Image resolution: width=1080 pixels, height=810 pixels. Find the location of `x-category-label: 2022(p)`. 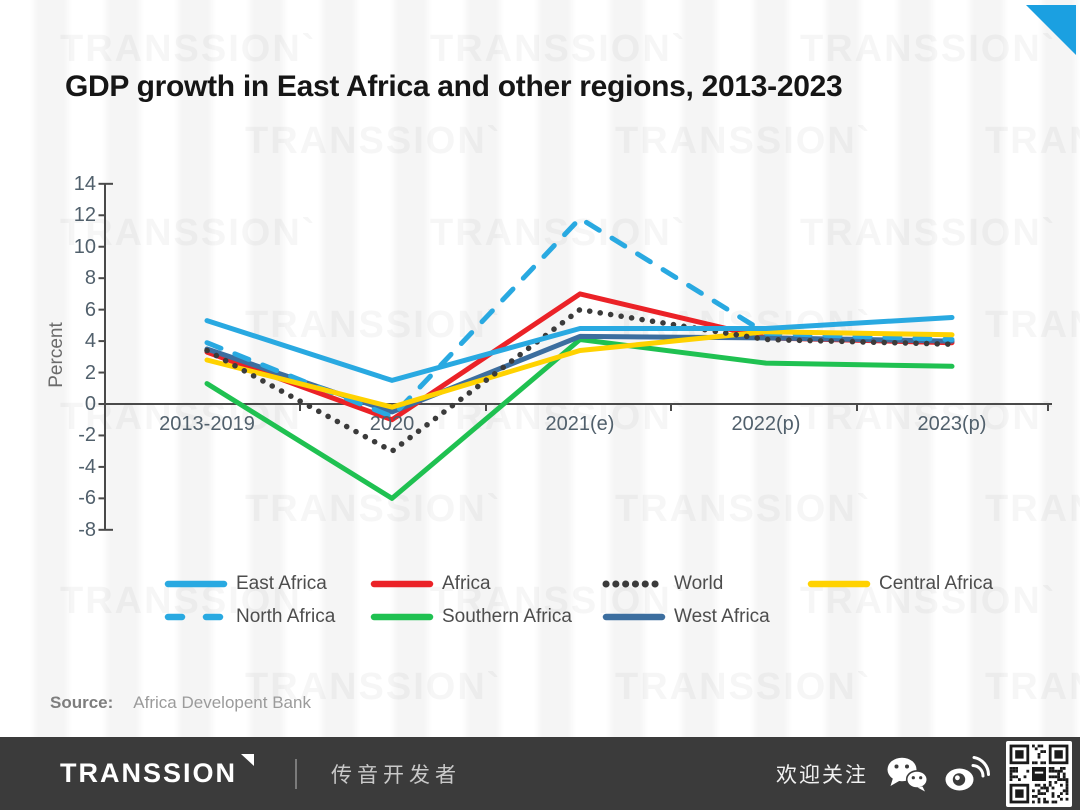

x-category-label: 2022(p) is located at coordinates (766, 424).